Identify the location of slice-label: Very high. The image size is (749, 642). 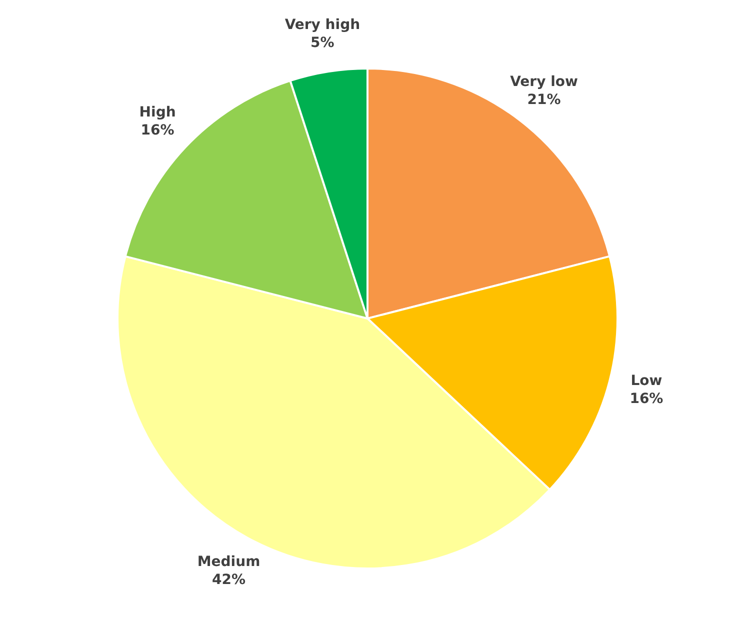
(322, 25).